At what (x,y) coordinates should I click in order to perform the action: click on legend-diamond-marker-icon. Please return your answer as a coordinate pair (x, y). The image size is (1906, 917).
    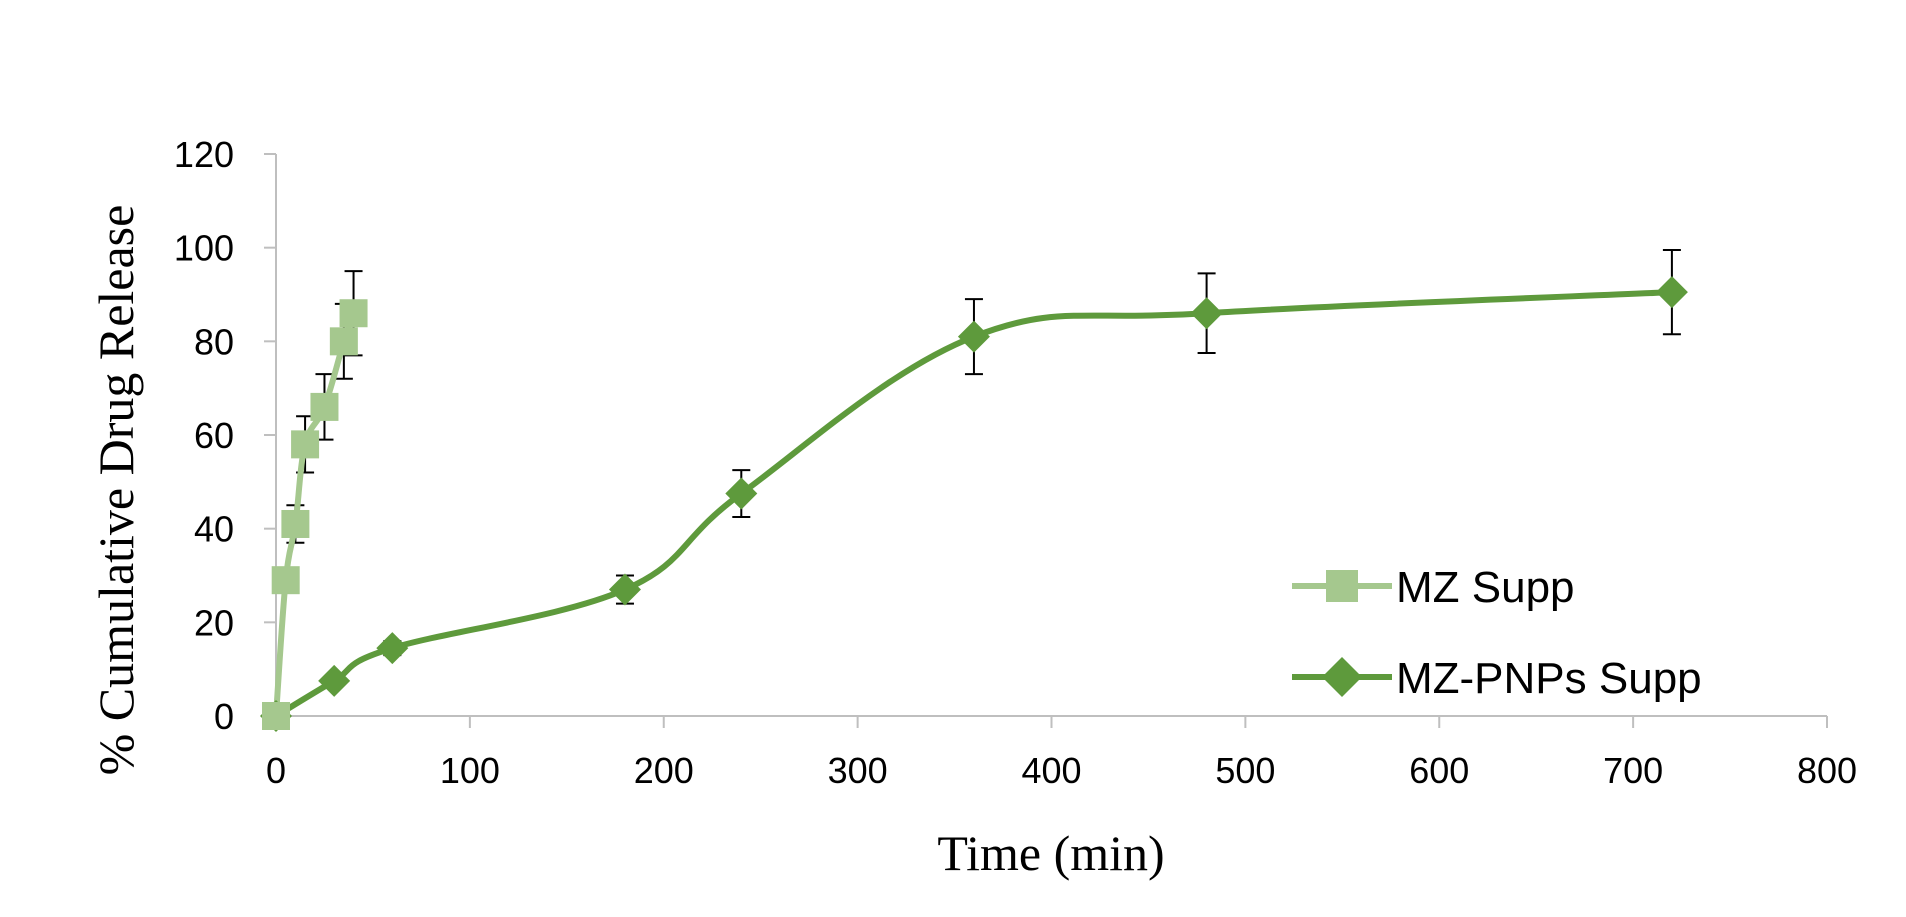
    Looking at the image, I should click on (1342, 677).